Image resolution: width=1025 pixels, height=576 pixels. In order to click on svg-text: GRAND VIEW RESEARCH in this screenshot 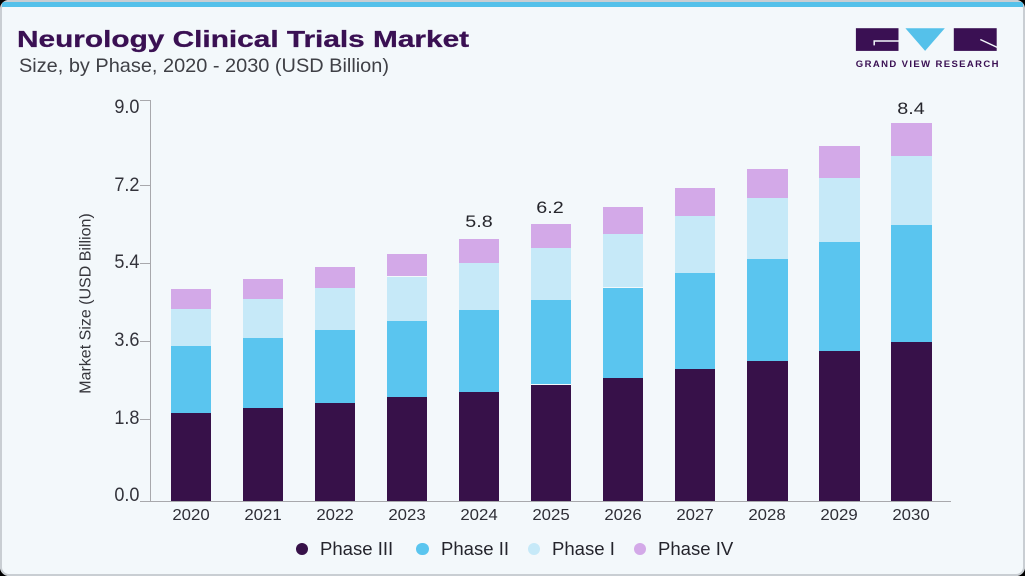, I will do `click(928, 64)`.